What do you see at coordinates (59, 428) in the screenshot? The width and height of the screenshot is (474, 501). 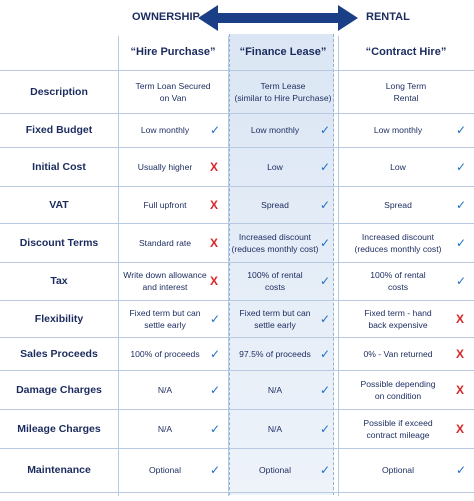 I see `row-label: Mileage Charges` at bounding box center [59, 428].